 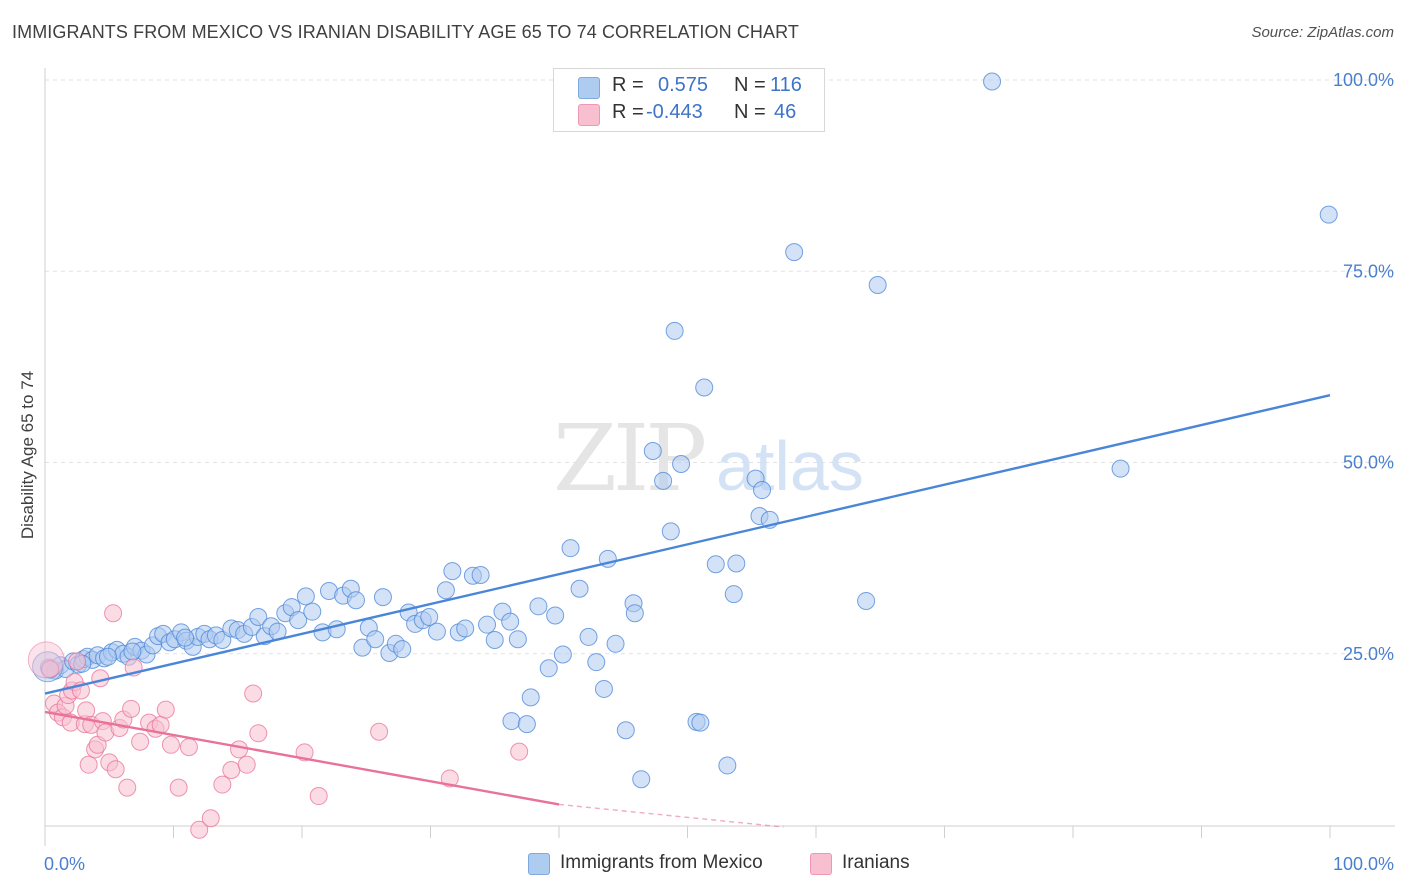 I want to click on watermark-atlas: atlas, so click(x=790, y=466).